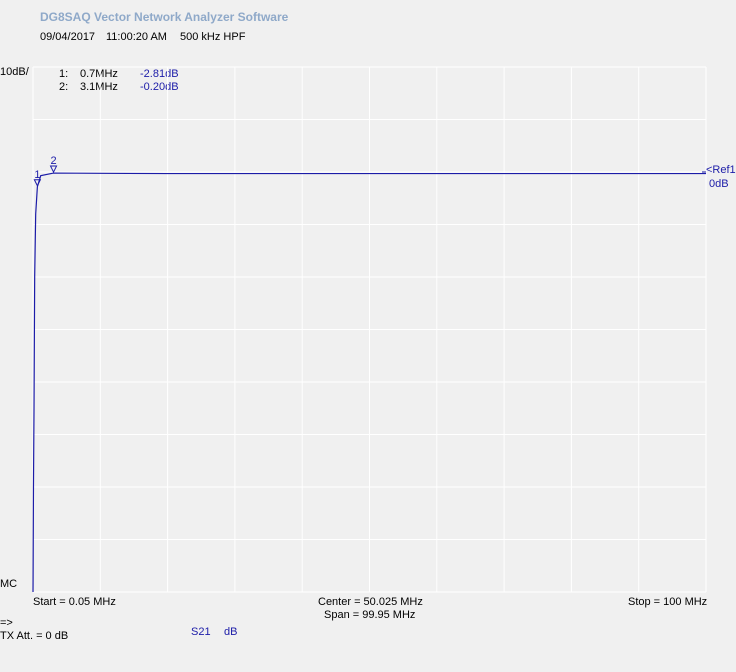 The image size is (736, 672). Describe the element at coordinates (53, 169) in the screenshot. I see `marker-2-triangle` at that location.